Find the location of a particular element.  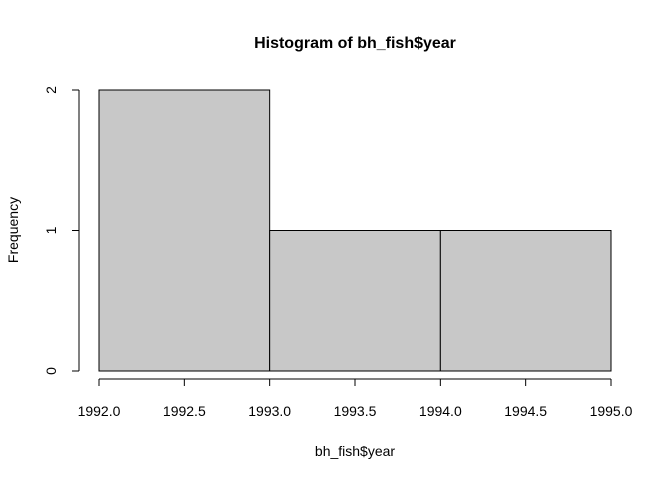

y-tick-label: 0 is located at coordinates (51, 371).